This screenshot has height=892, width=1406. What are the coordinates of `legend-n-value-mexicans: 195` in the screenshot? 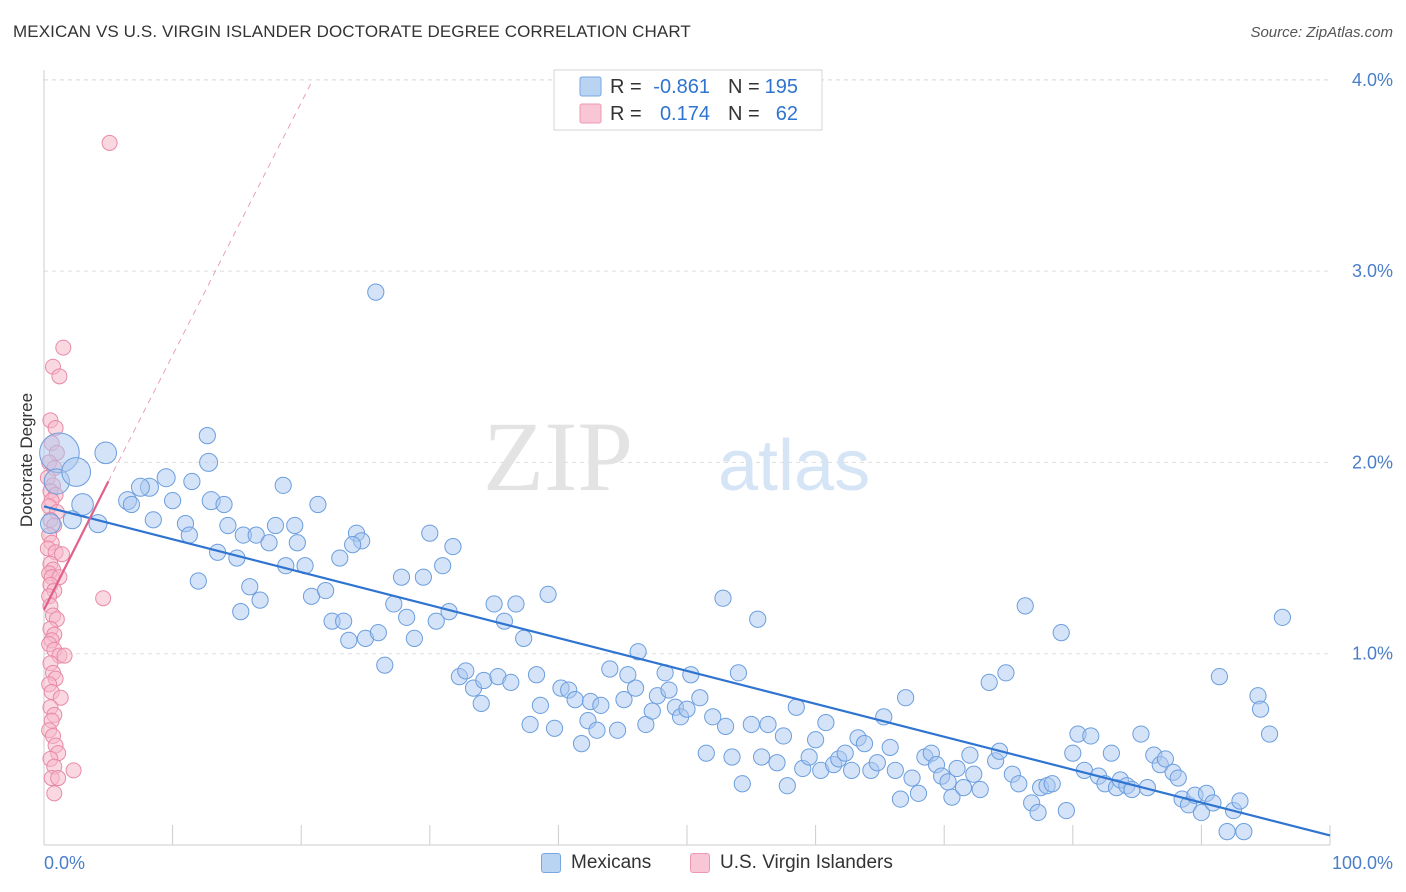 It's located at (781, 87).